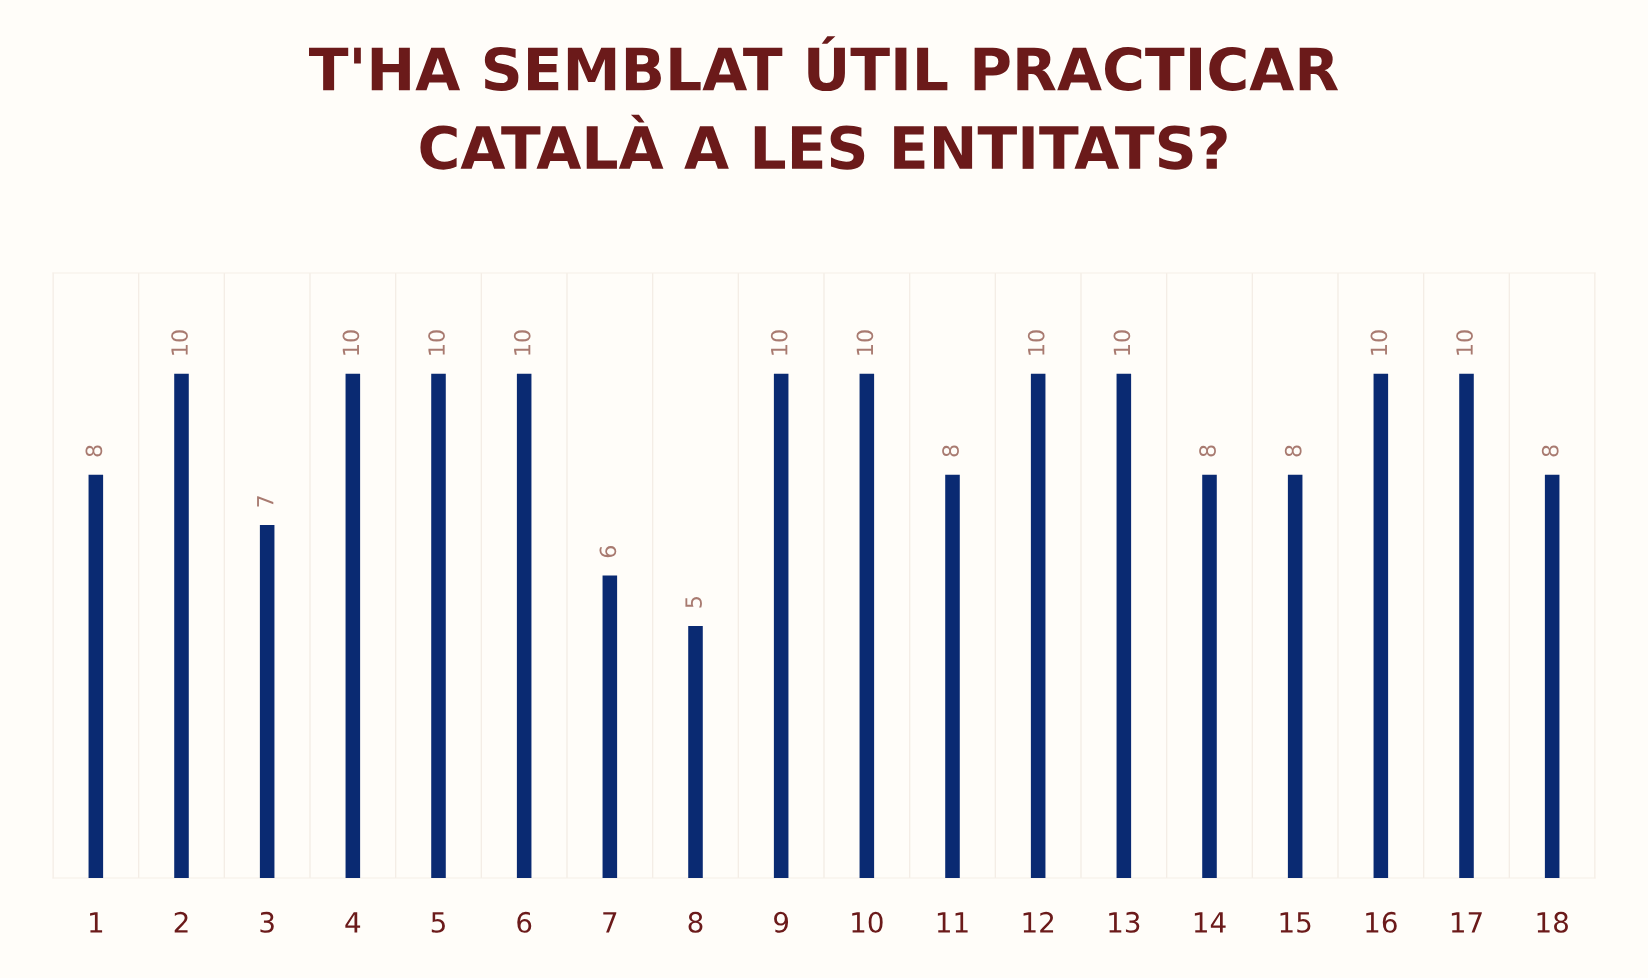  Describe the element at coordinates (781, 922) in the screenshot. I see `x-tick-label: 9` at that location.